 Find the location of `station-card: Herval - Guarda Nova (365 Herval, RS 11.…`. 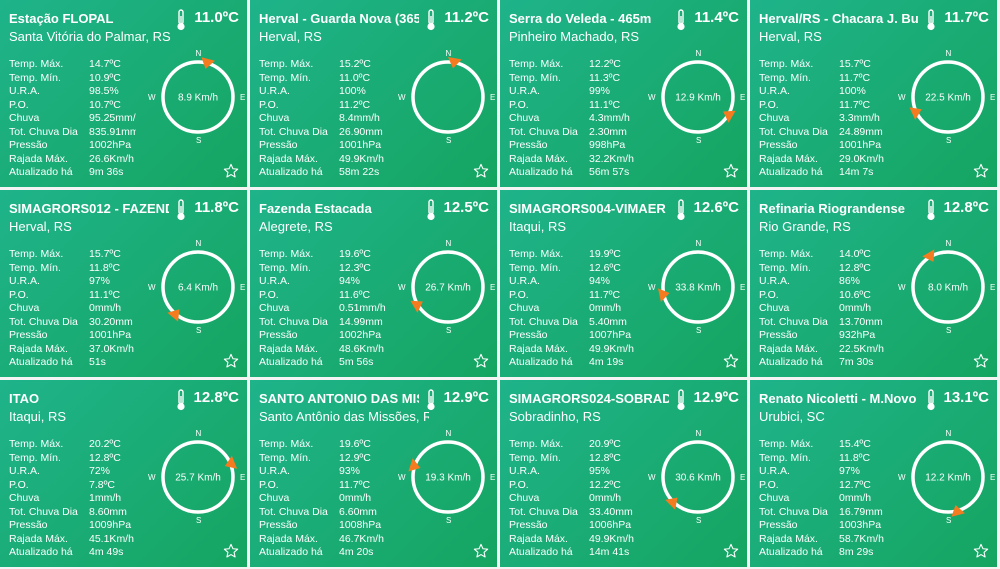

station-card: Herval - Guarda Nova (365 Herval, RS 11.… is located at coordinates (373, 93).